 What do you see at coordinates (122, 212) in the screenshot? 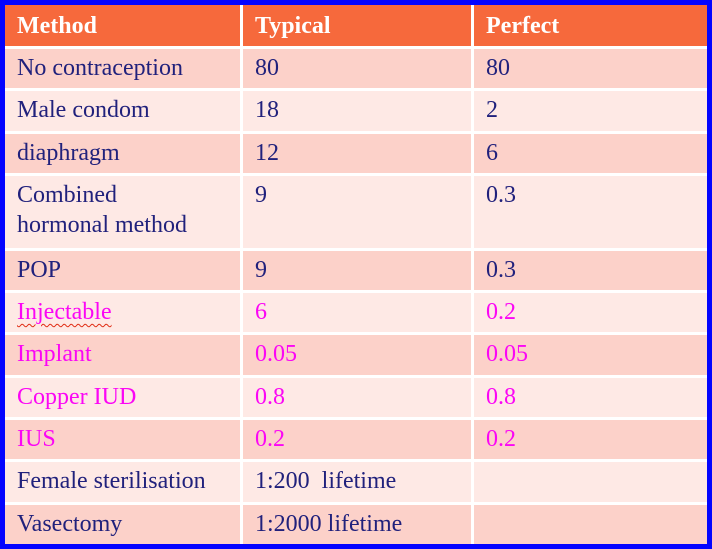
I see `method-cell: Combined hormonal method` at bounding box center [122, 212].